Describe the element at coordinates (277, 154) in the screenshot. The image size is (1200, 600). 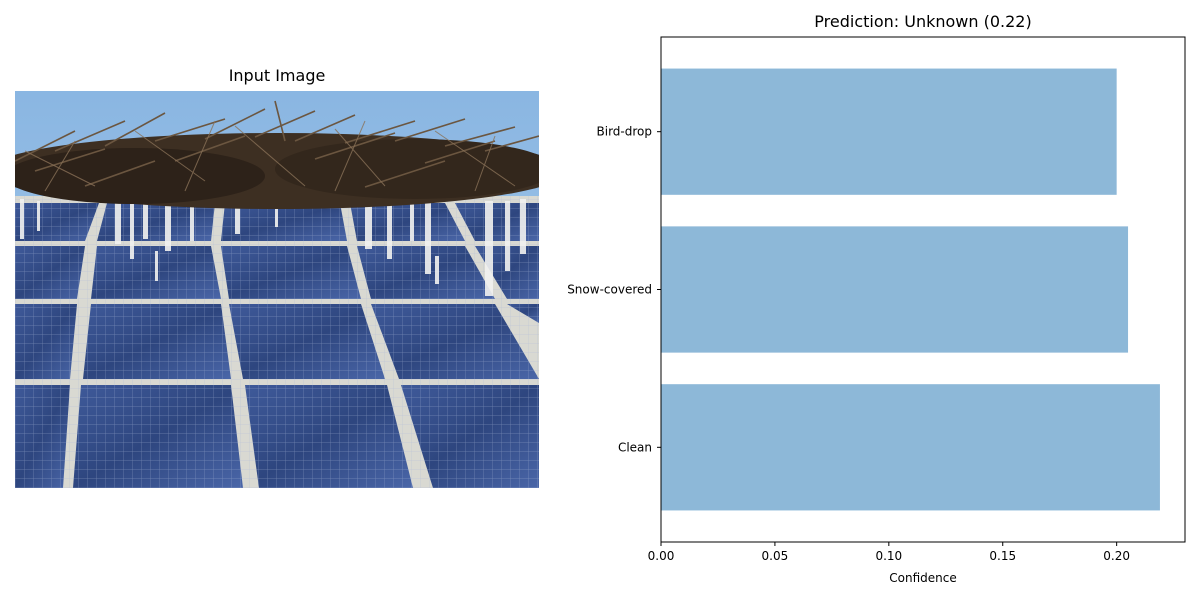
I see `bird-nest` at that location.